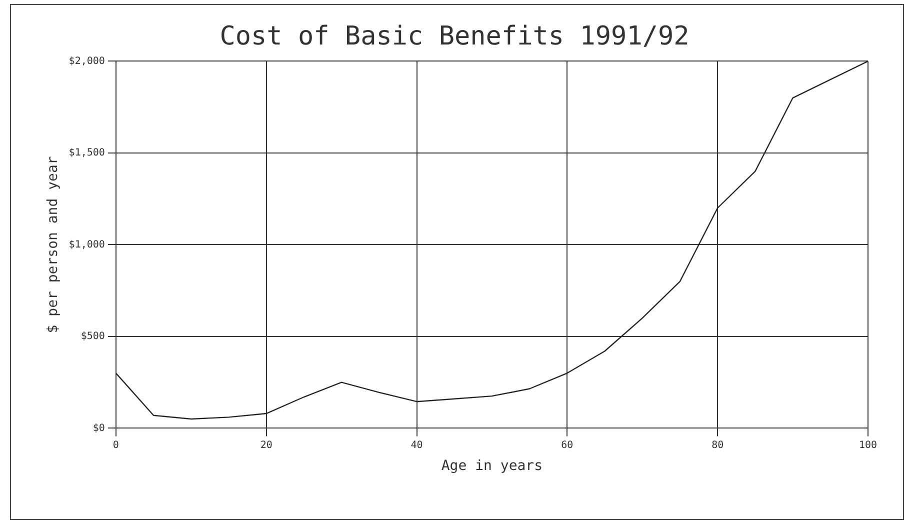 Image resolution: width=914 pixels, height=528 pixels. Describe the element at coordinates (53, 245) in the screenshot. I see `y-axis-title: $ per person and year` at that location.